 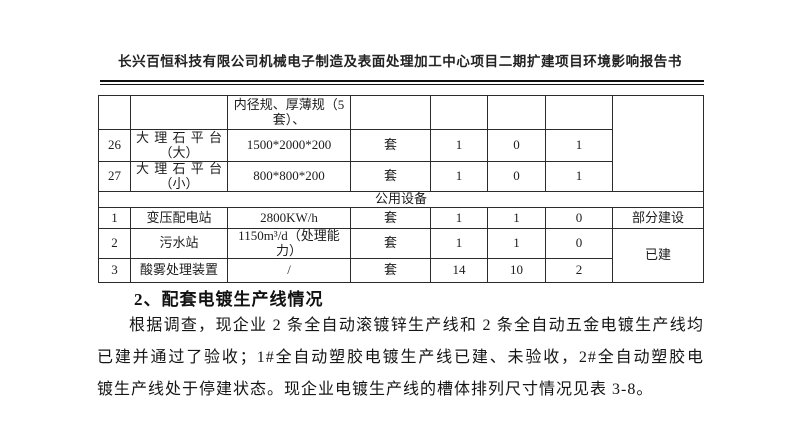 I want to click on section-heading: 2、配套电镀生产线情况, so click(x=229, y=299).